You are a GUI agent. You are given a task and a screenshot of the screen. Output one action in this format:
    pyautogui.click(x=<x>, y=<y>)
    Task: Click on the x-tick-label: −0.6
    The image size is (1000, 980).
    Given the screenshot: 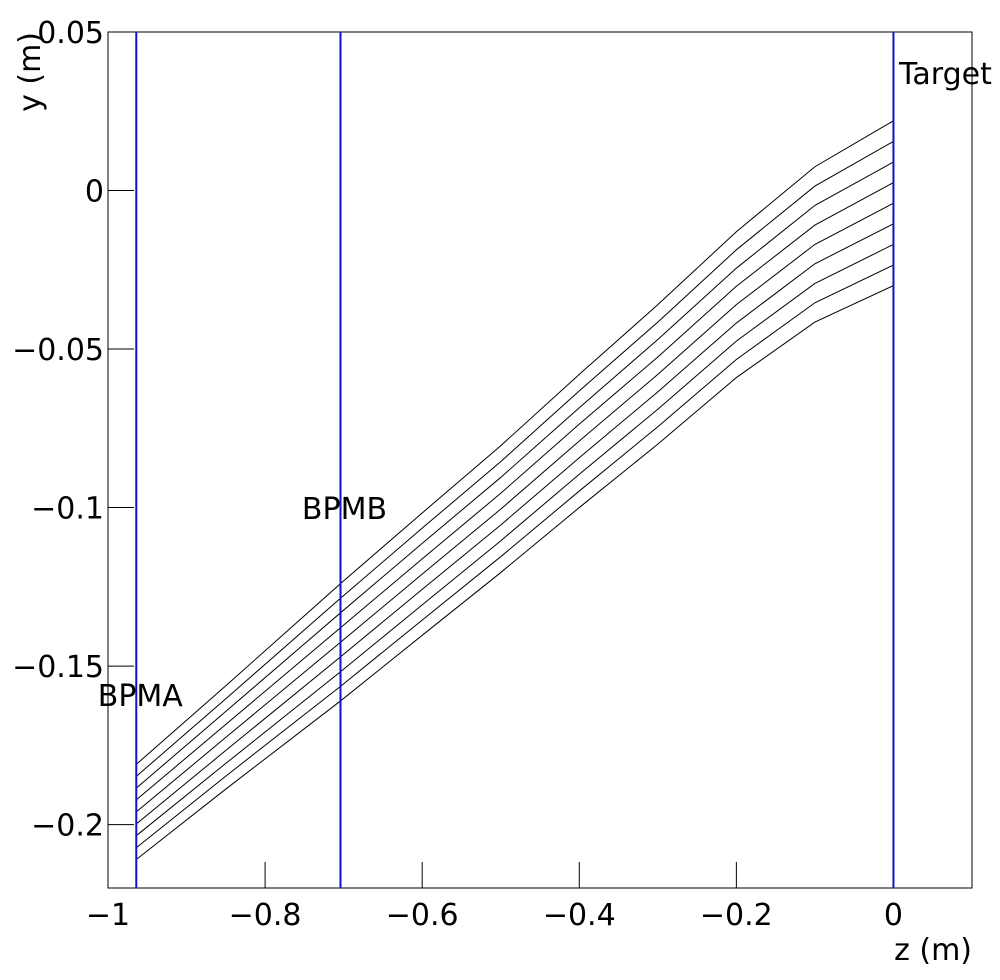 What is the action you would take?
    pyautogui.click(x=422, y=915)
    